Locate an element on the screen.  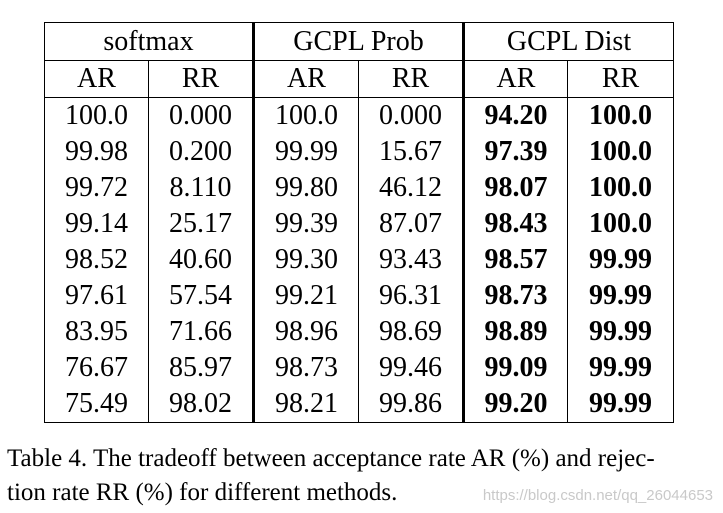
cell-softmax-rr: 40.60 is located at coordinates (201, 260).